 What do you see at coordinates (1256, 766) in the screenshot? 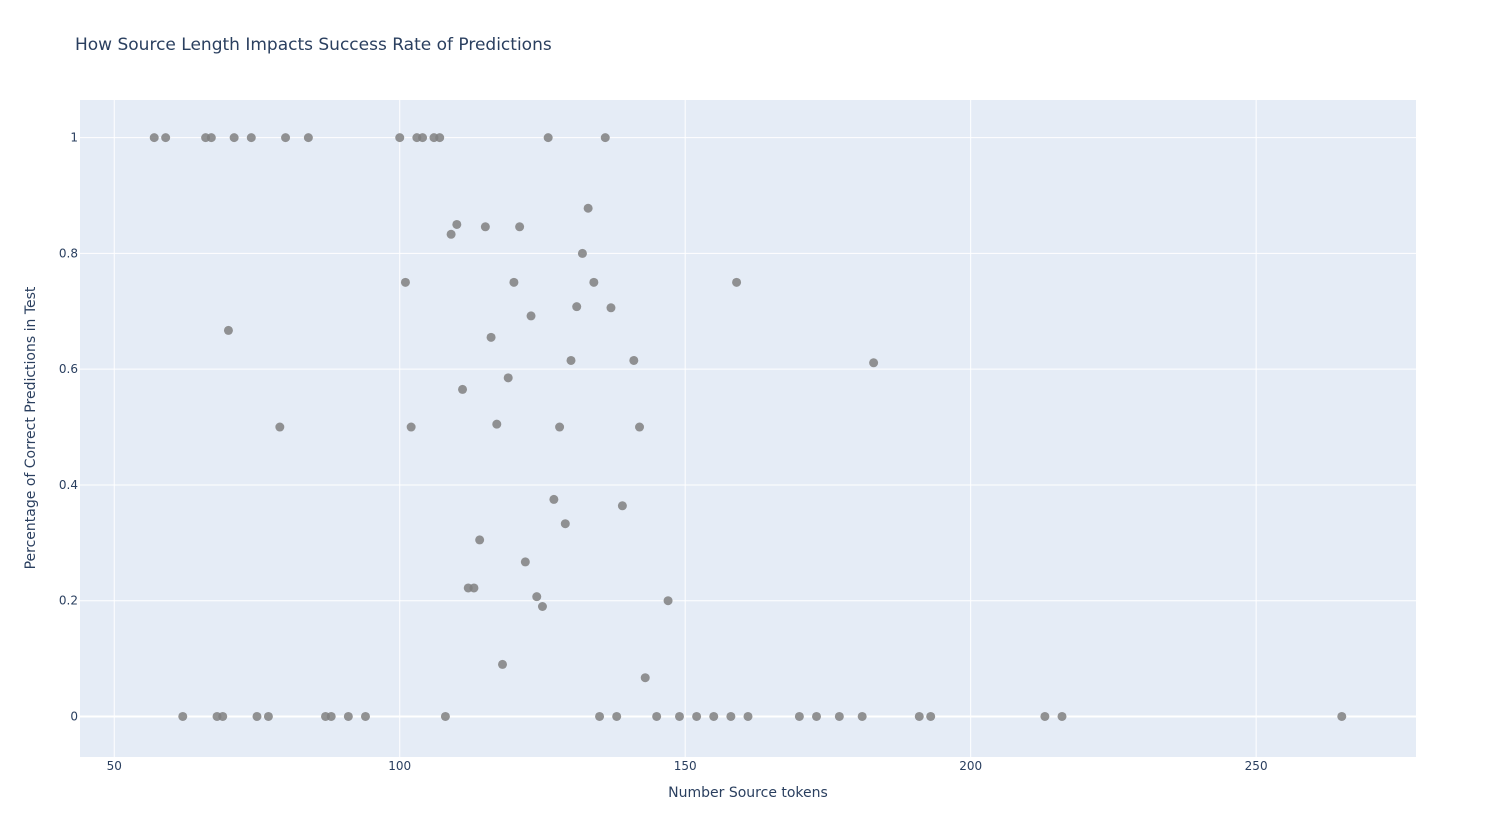
I see `x-tick-label-250: 250` at bounding box center [1256, 766].